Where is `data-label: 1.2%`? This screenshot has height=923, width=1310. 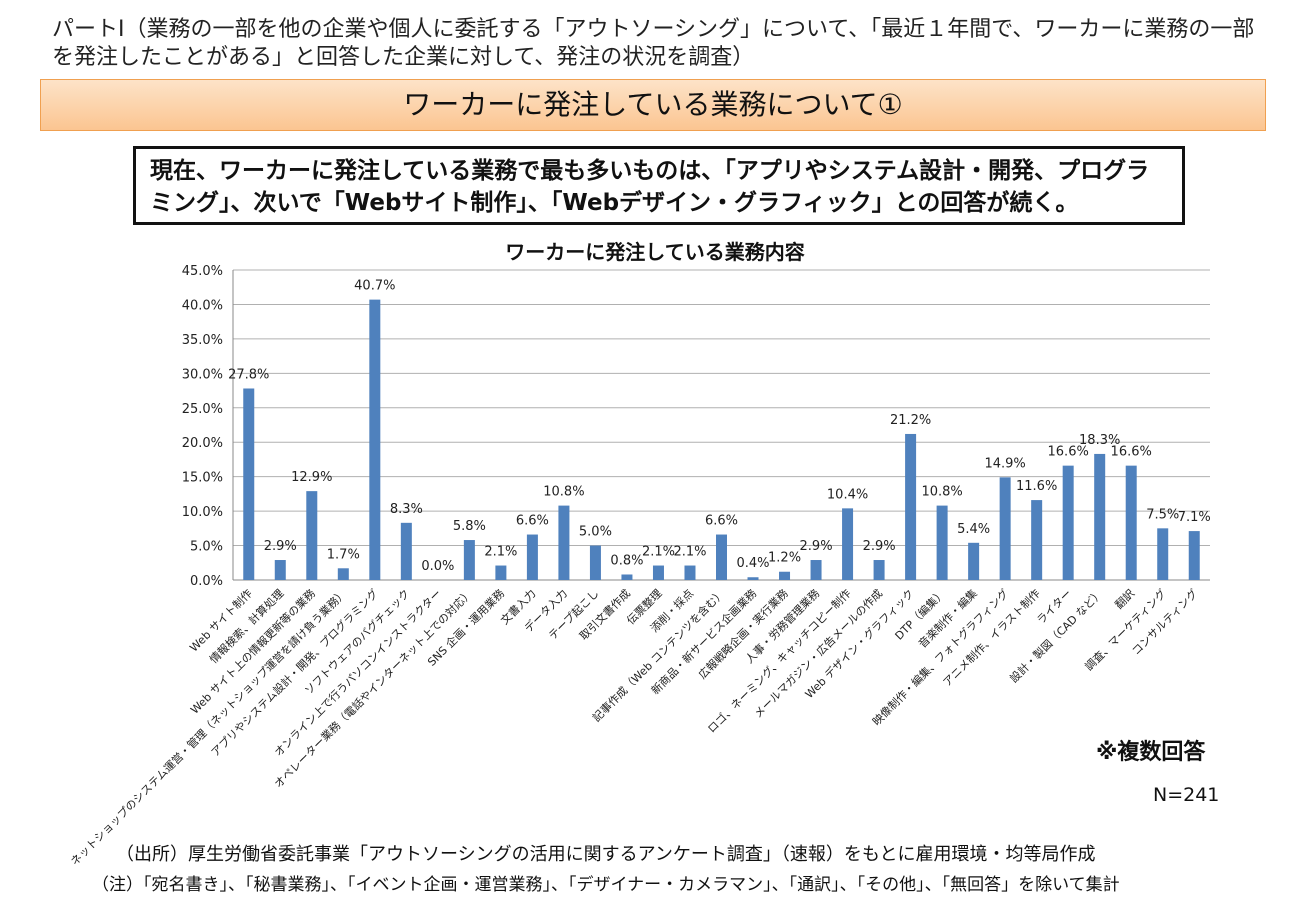
data-label: 1.2% is located at coordinates (784, 558).